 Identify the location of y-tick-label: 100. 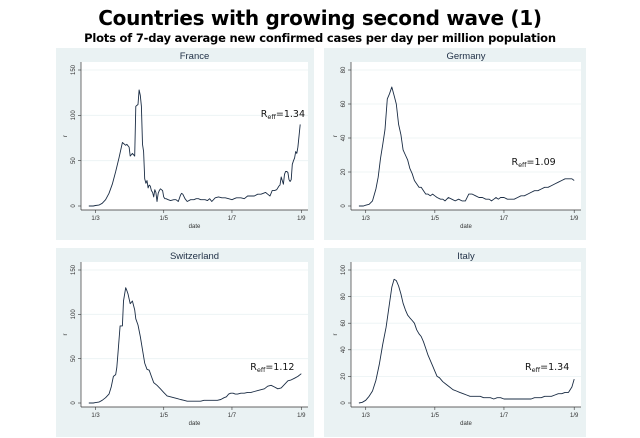
(344, 269).